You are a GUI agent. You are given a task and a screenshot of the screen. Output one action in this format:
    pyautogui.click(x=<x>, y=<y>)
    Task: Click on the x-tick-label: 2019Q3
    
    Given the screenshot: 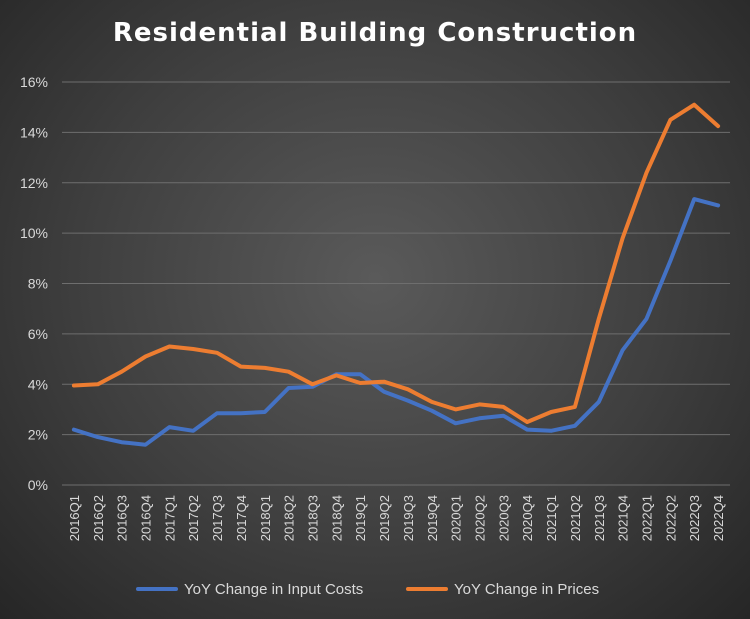 What is the action you would take?
    pyautogui.click(x=408, y=518)
    